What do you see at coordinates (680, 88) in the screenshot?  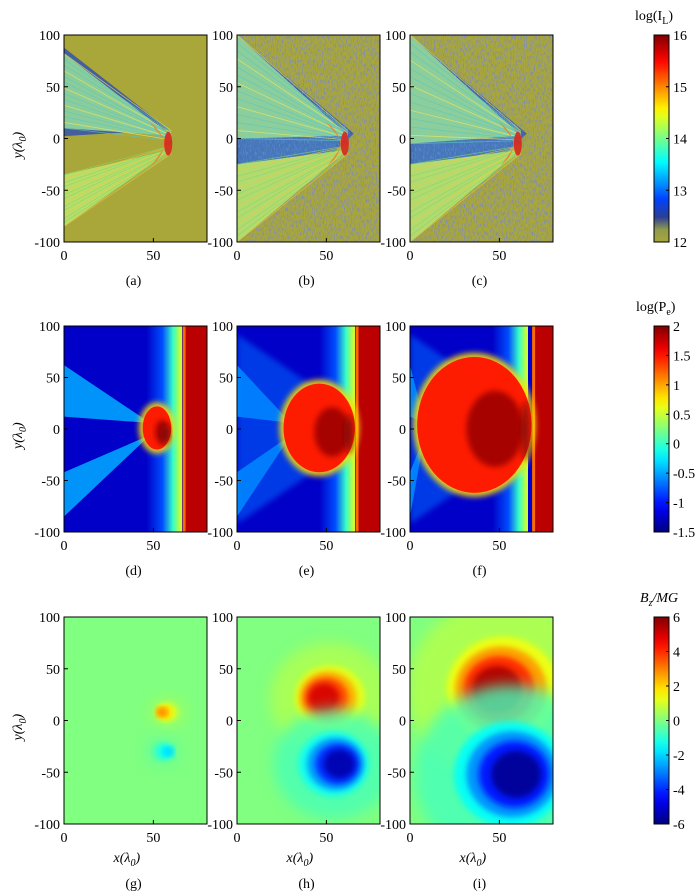 I see `colorbar-tick-label: 15` at bounding box center [680, 88].